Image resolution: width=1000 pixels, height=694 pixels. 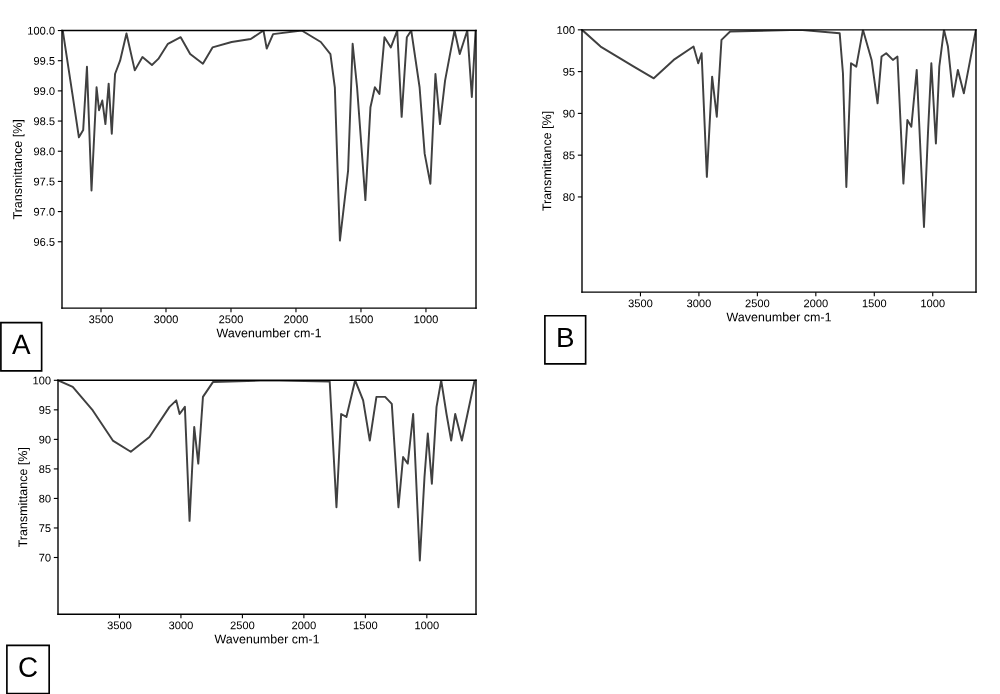 What do you see at coordinates (21, 344) in the screenshot?
I see `text: A` at bounding box center [21, 344].